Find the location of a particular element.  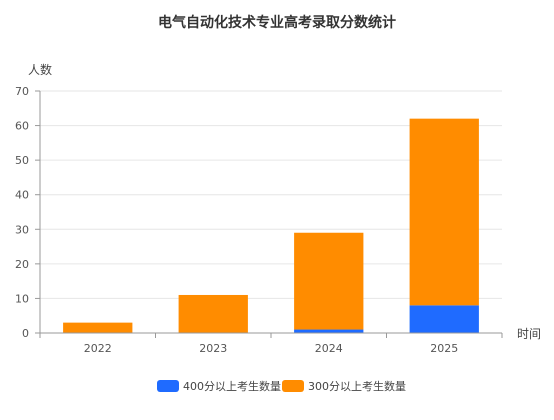

y-tick-label: 60 is located at coordinates (22, 126).